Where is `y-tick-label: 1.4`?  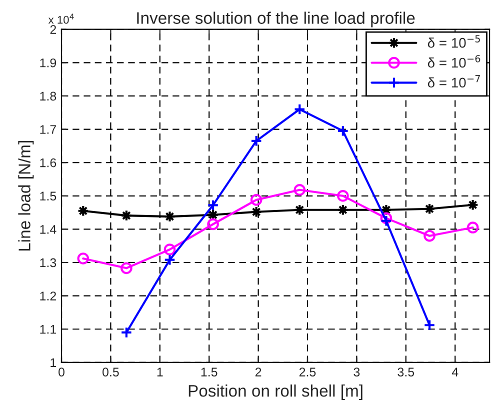
y-tick-label: 1.4 is located at coordinates (48, 229).